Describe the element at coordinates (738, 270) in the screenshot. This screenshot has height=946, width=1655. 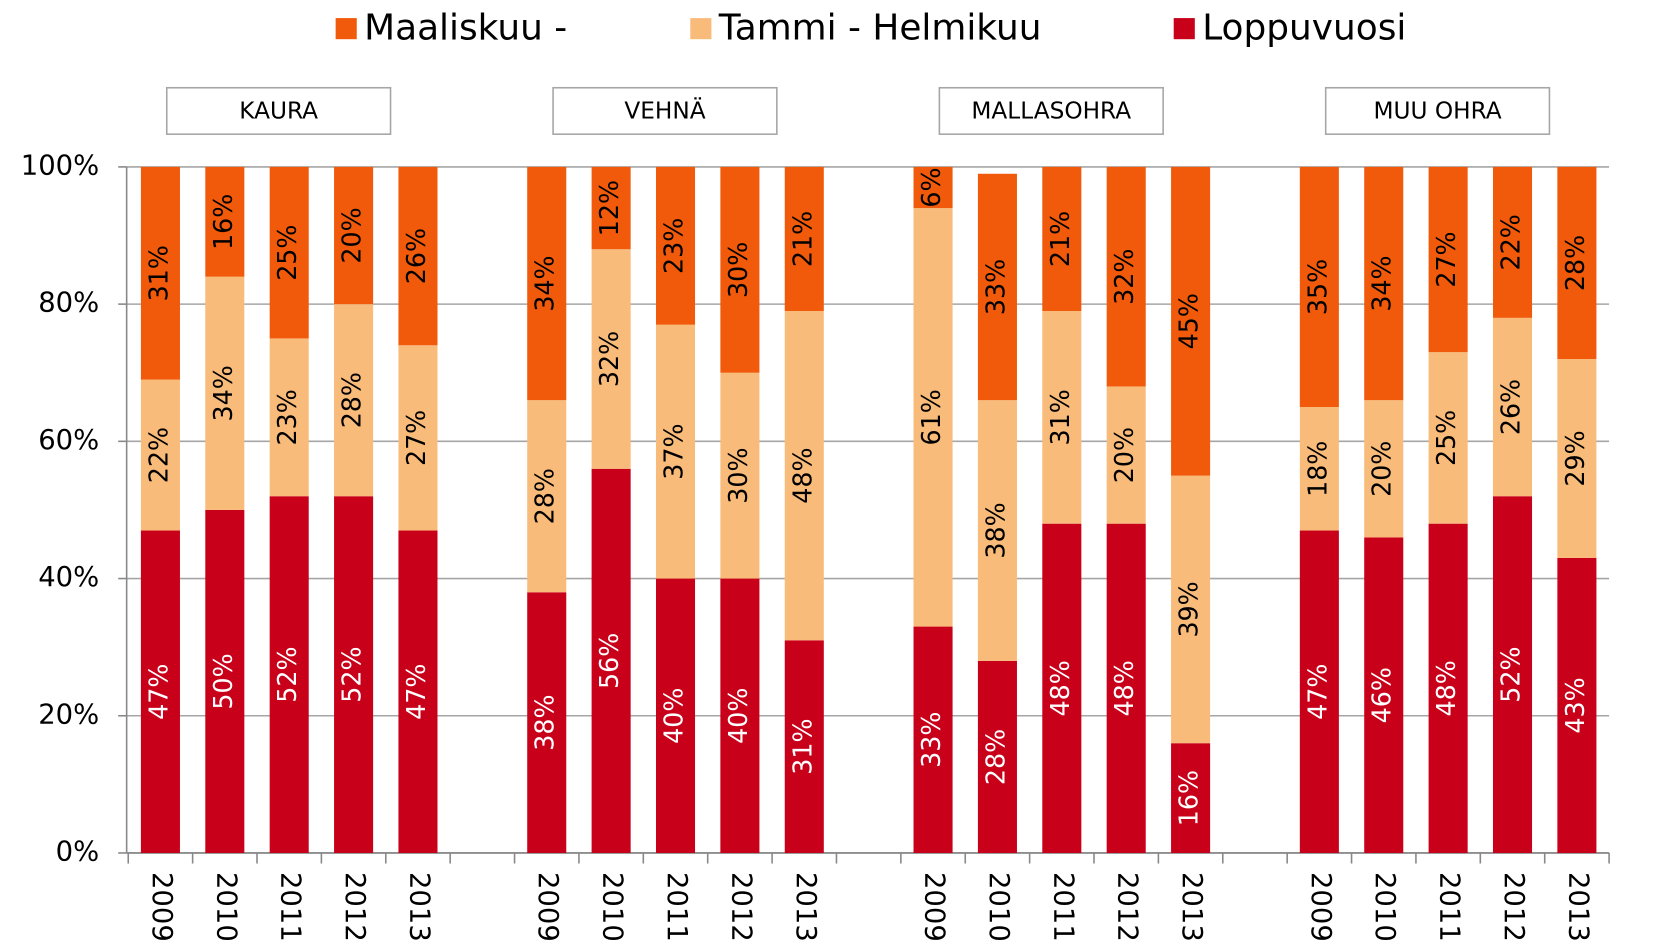
I see `data-label: 30%` at that location.